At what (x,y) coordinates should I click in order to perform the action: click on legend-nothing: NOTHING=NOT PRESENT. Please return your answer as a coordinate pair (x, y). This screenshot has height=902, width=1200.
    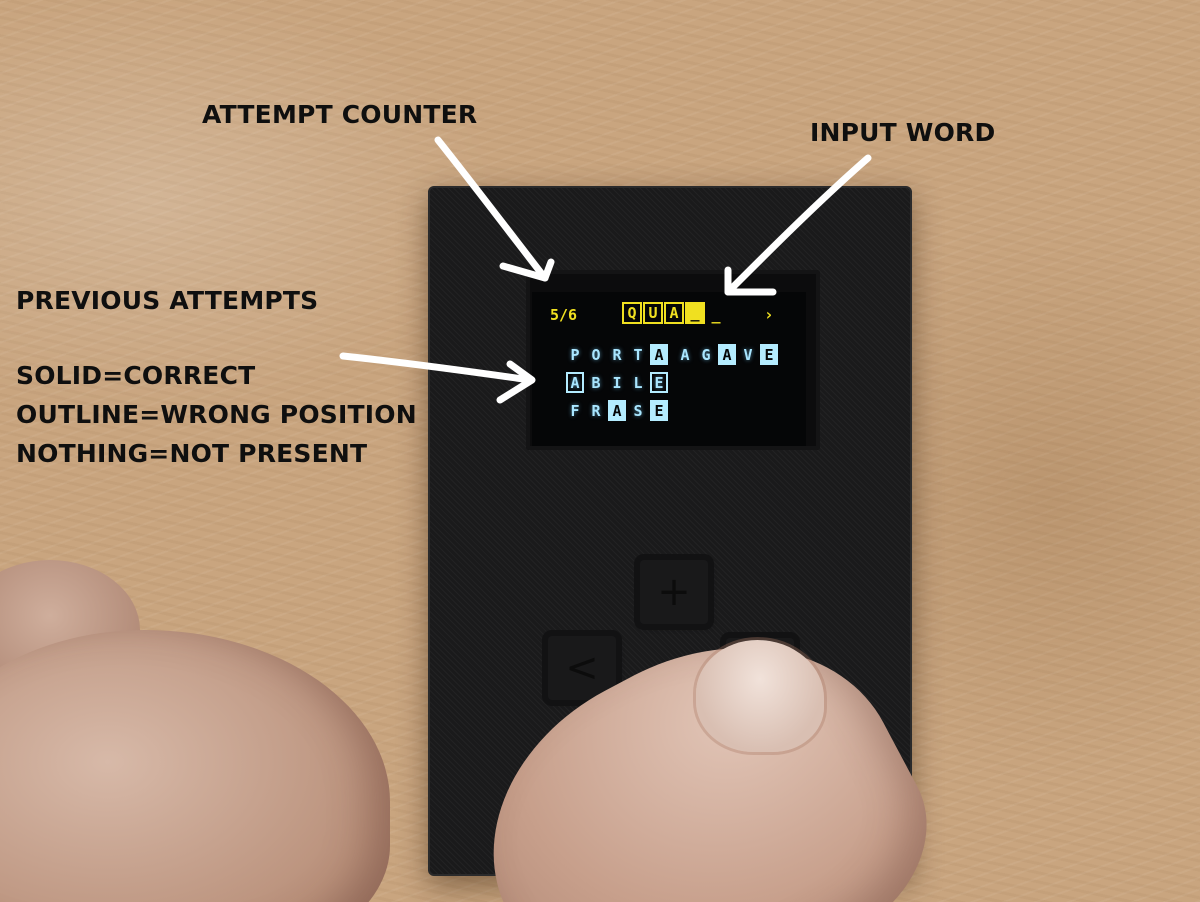
    Looking at the image, I should click on (216, 453).